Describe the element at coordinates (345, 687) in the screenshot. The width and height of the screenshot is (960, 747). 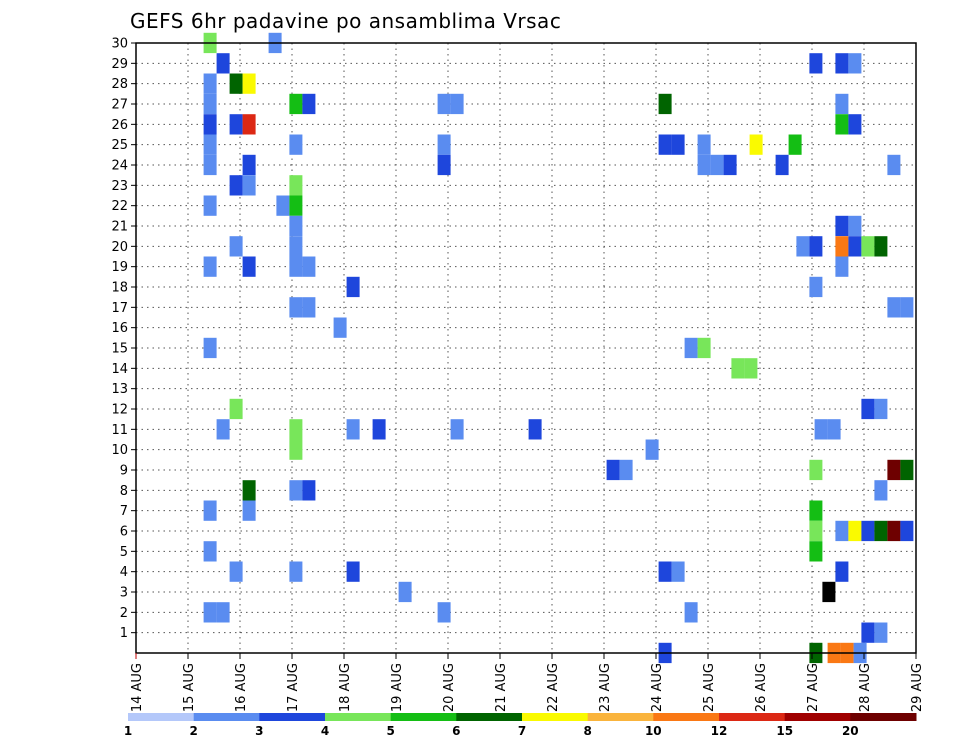
I see `x-tick-label: 18 AUG` at that location.